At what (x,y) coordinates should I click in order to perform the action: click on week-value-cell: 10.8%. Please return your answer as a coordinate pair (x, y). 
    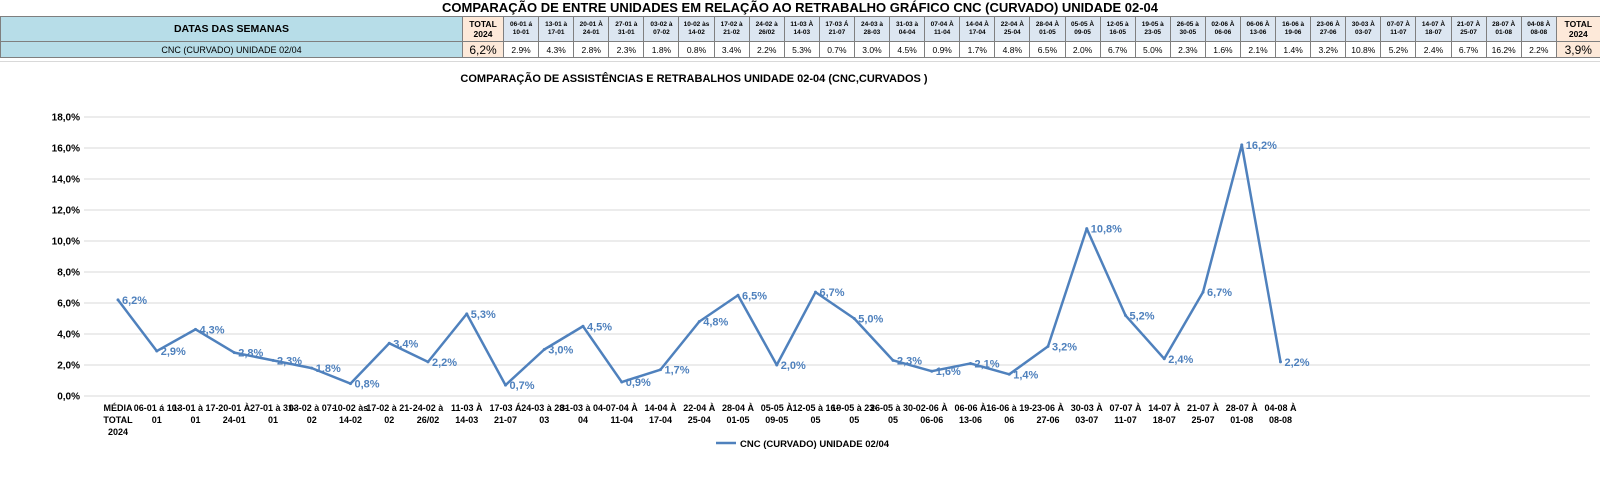
    Looking at the image, I should click on (1363, 50).